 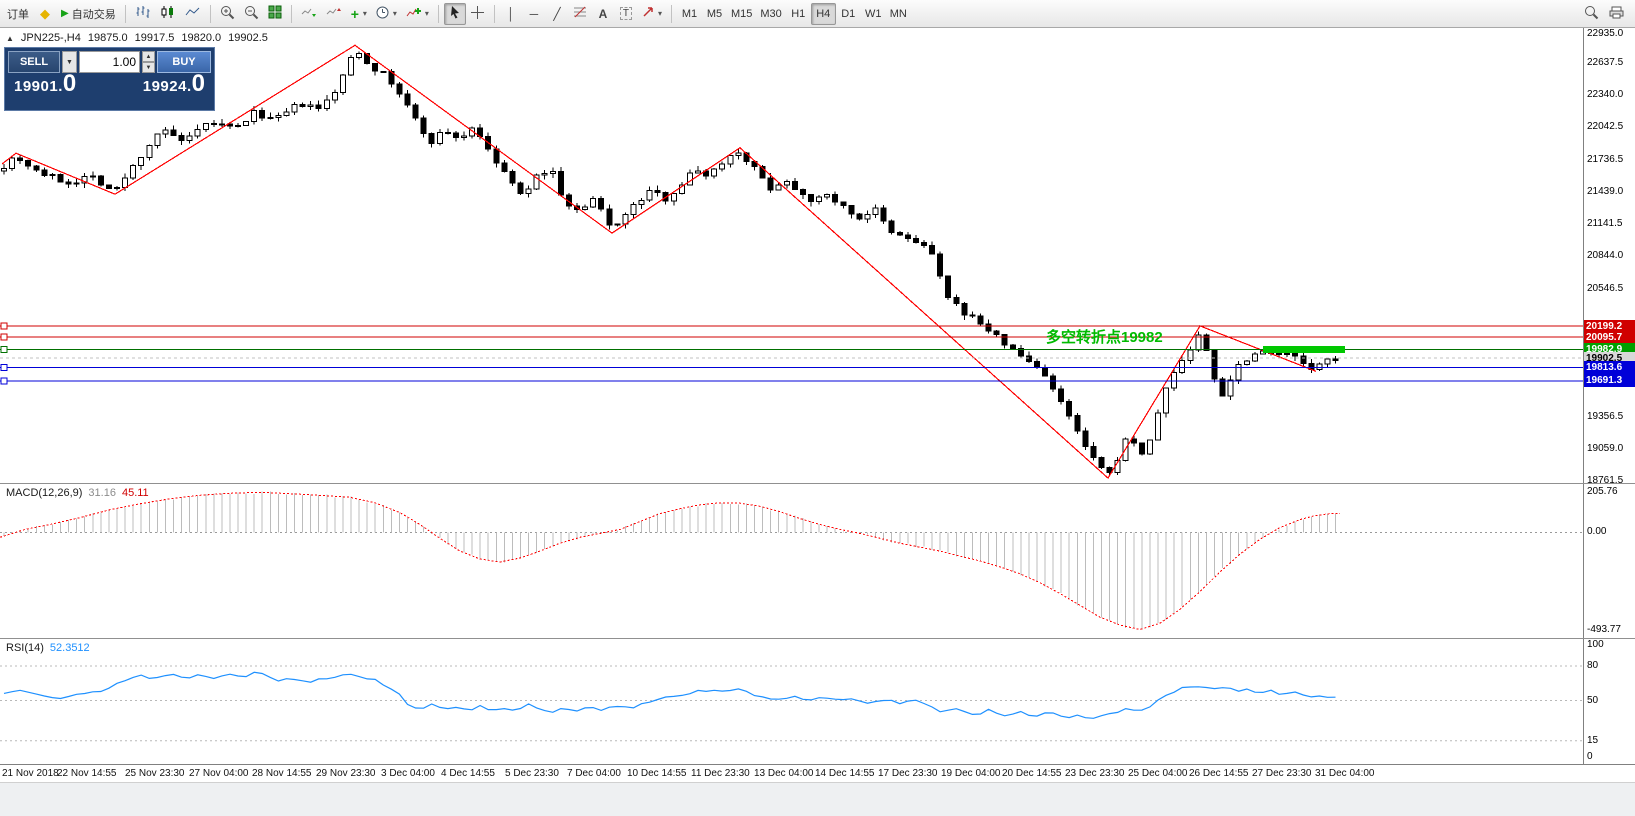 What do you see at coordinates (135, 493) in the screenshot?
I see `macd-signal-value: 45.11` at bounding box center [135, 493].